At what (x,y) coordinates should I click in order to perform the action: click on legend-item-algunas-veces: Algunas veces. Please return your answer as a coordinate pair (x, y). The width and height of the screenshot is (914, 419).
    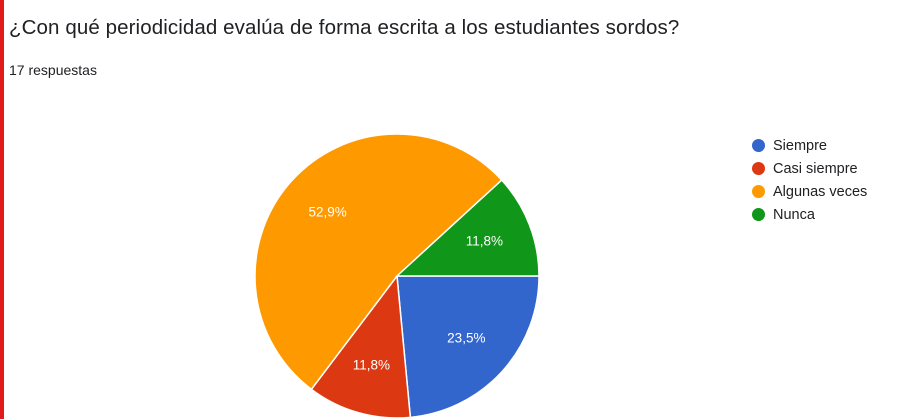
    Looking at the image, I should click on (809, 191).